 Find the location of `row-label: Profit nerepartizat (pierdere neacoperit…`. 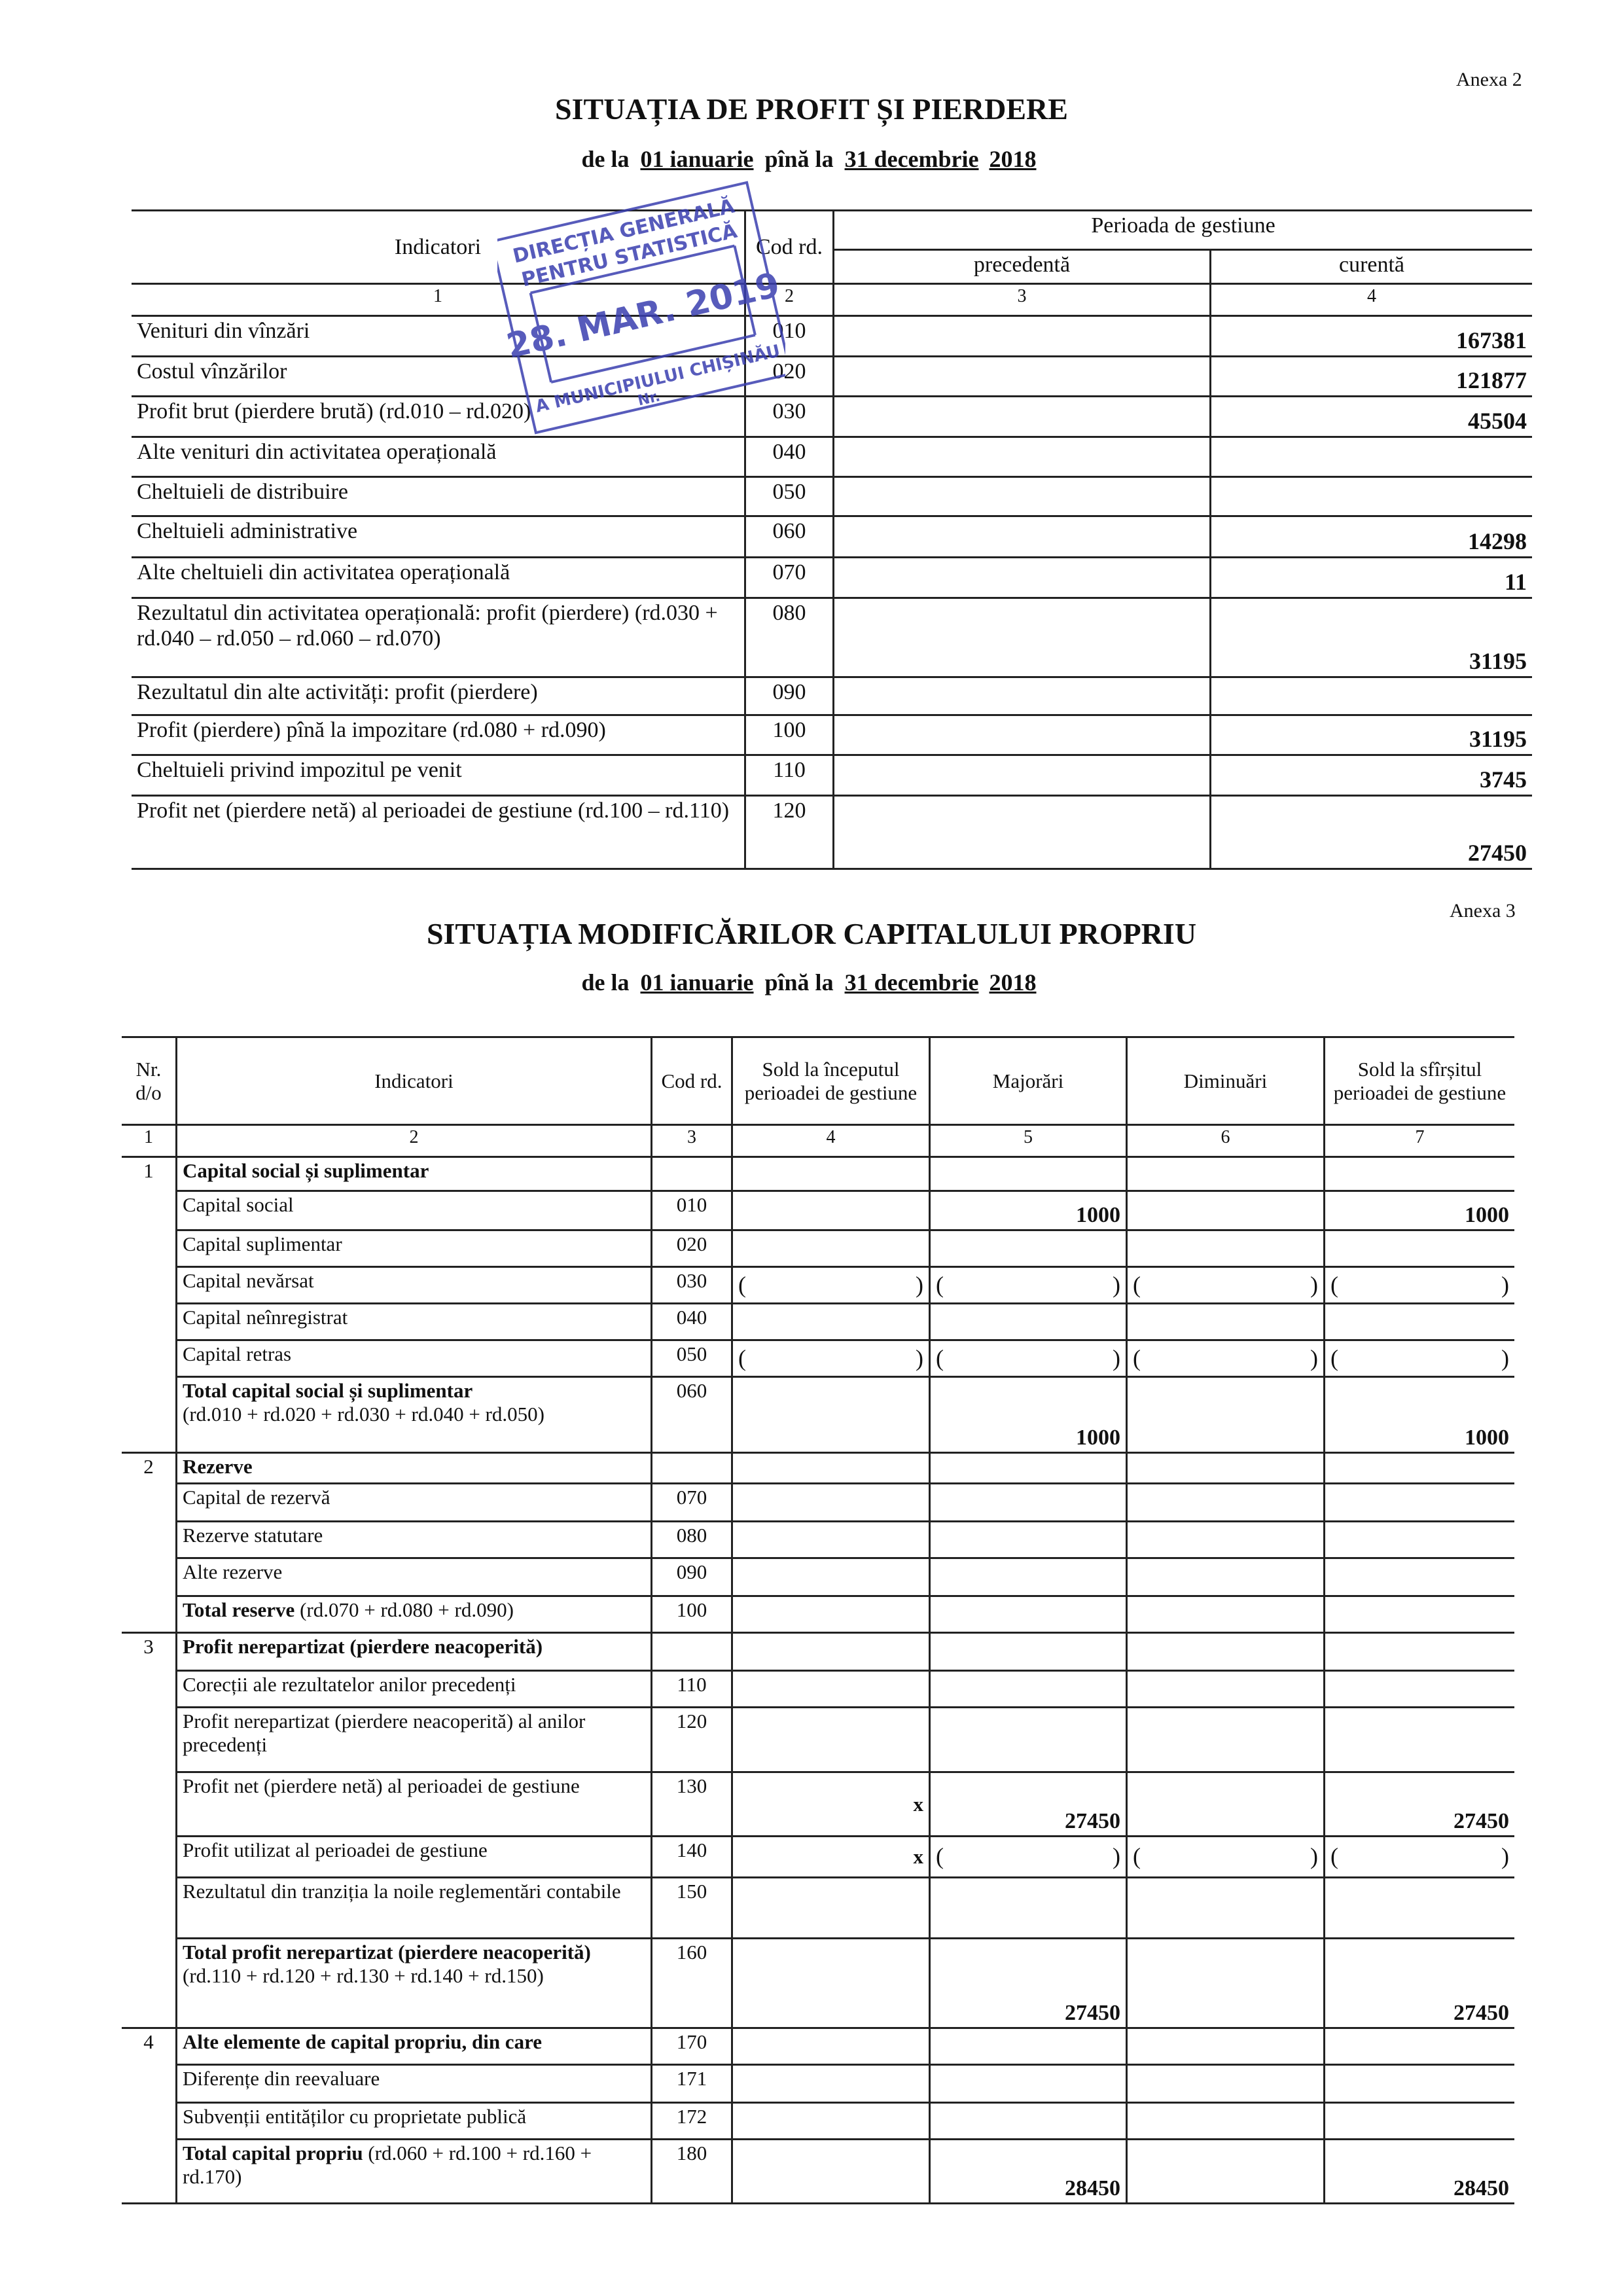

row-label: Profit nerepartizat (pierdere neacoperit… is located at coordinates (414, 1651).